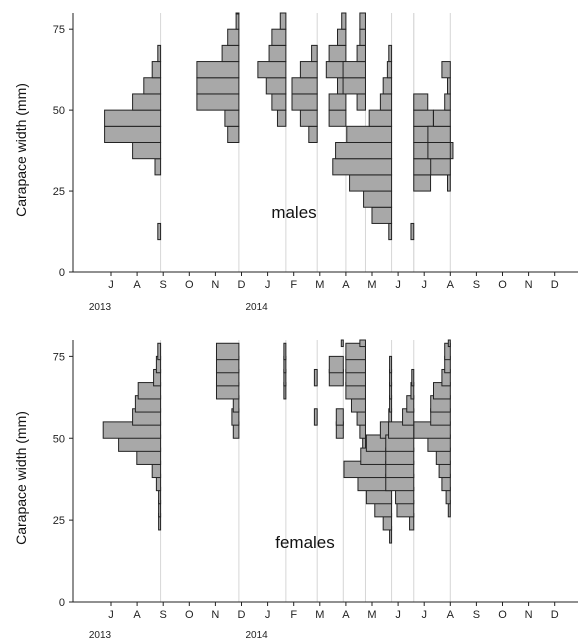 The width and height of the screenshot is (582, 644). What do you see at coordinates (293, 285) in the screenshot?
I see `month-label: F` at bounding box center [293, 285].